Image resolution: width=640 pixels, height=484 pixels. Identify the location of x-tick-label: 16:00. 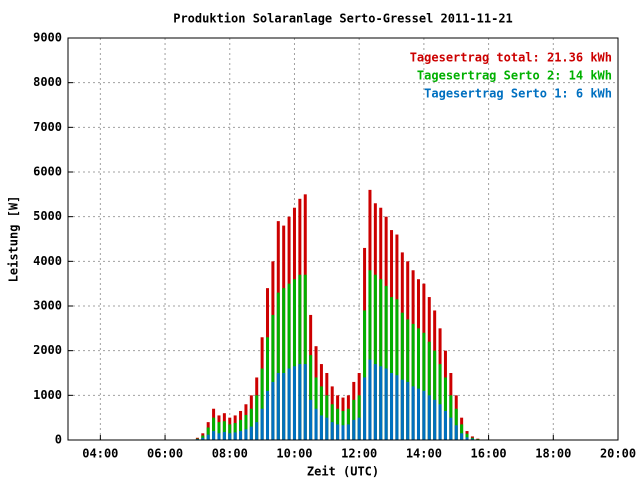
(489, 454).